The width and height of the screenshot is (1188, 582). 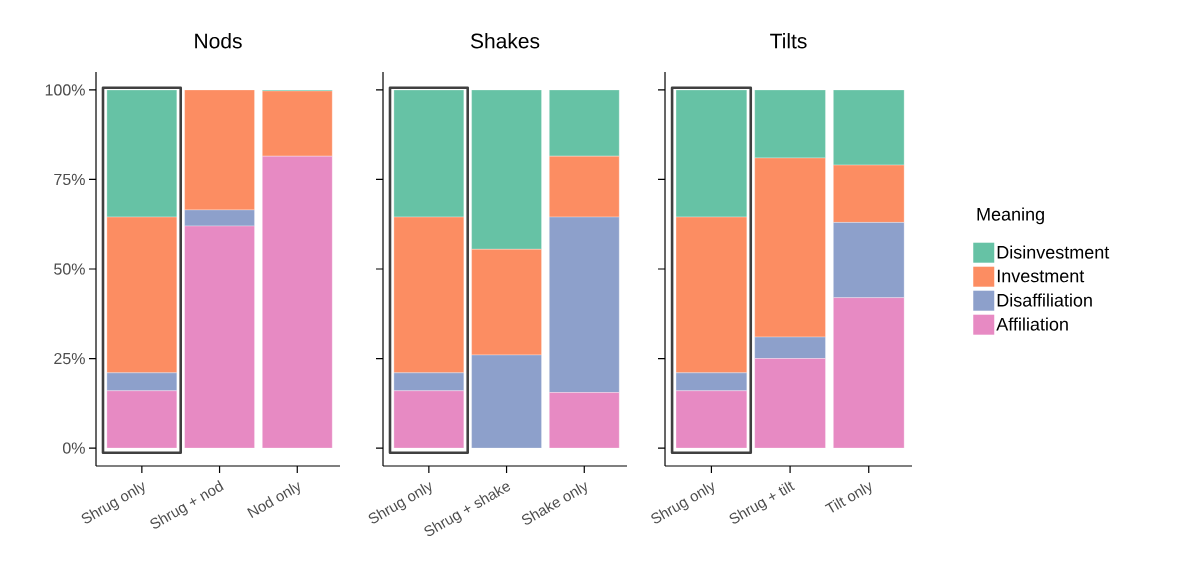 I want to click on legend-label: Disinvestment, so click(x=1053, y=252).